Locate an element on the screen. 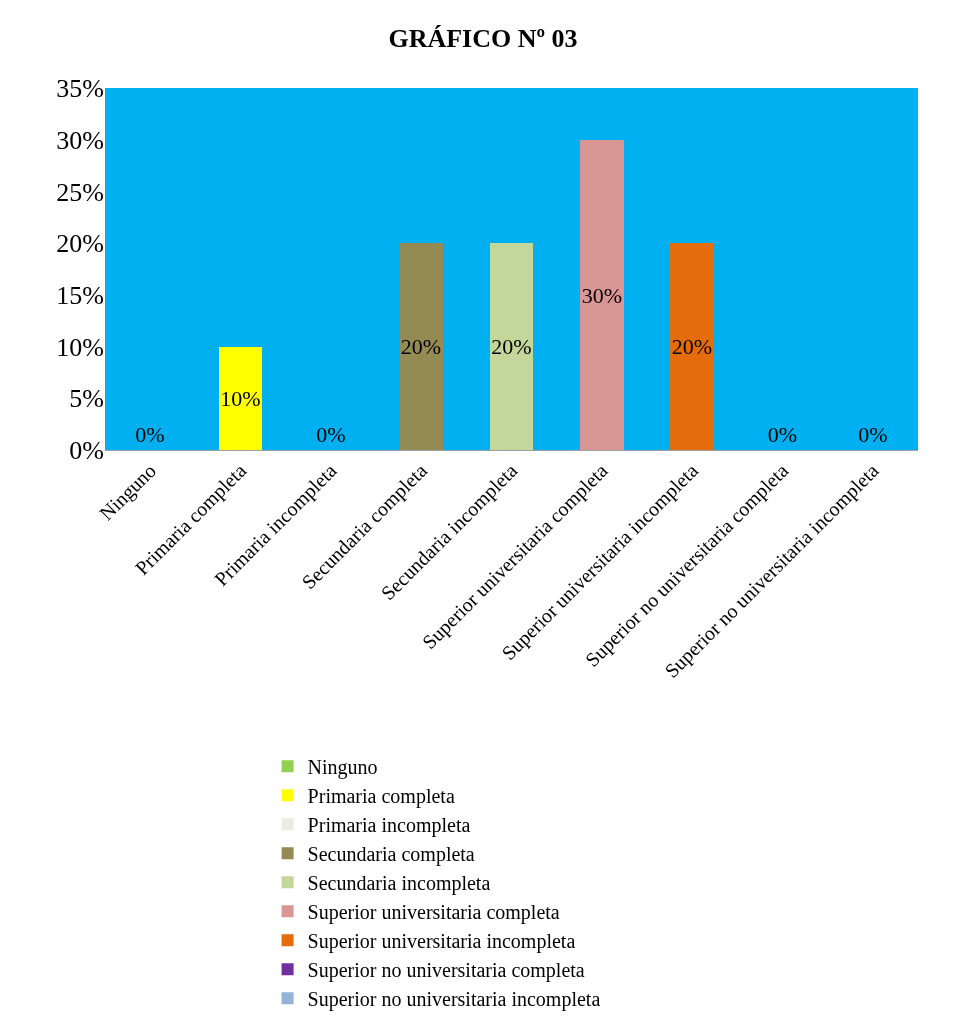 The image size is (966, 1030). y-tick-label: 15% is located at coordinates (80, 295).